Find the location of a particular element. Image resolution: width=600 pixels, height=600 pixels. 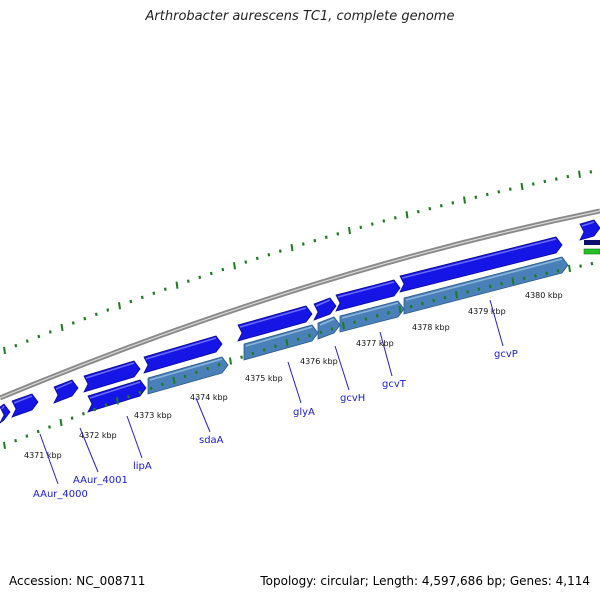

gene-label: gcvT is located at coordinates (394, 384).